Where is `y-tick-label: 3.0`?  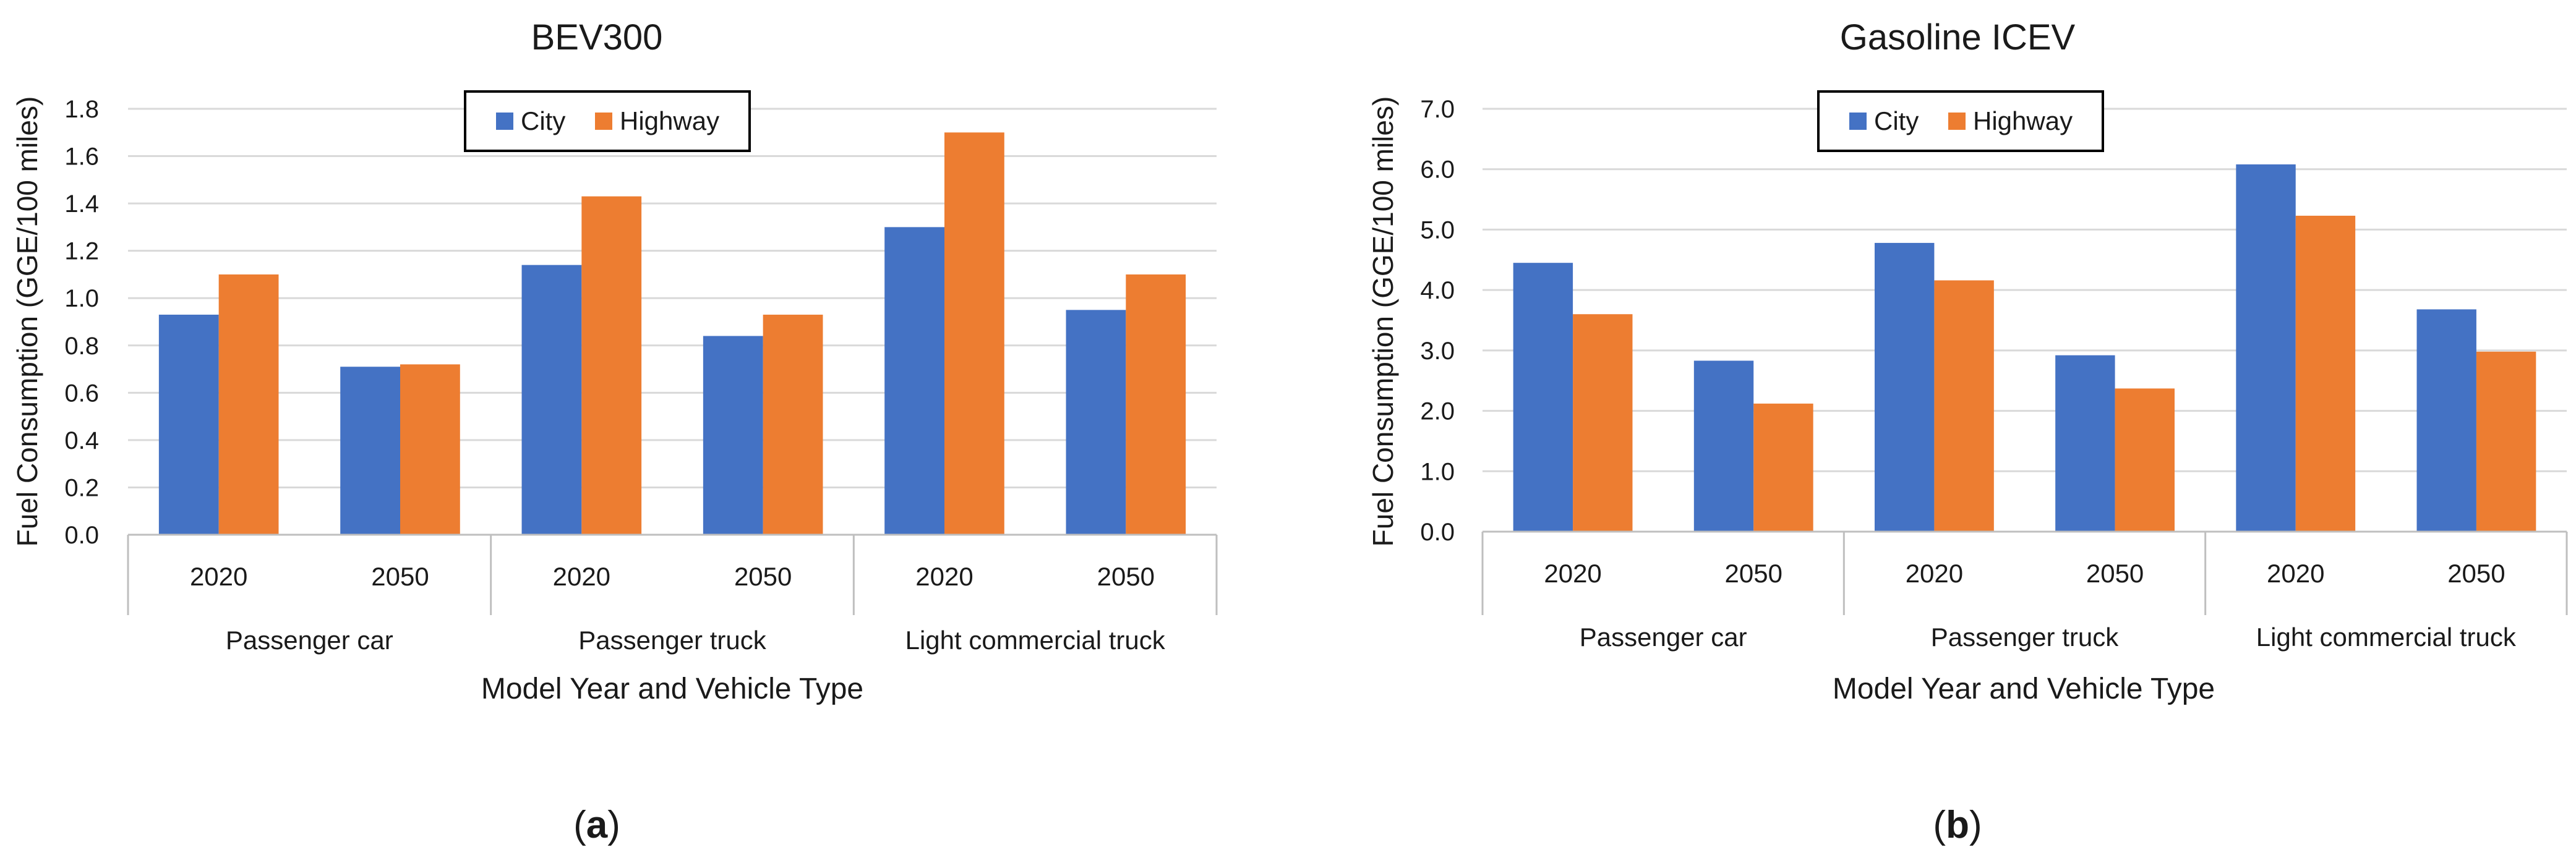 y-tick-label: 3.0 is located at coordinates (1437, 351).